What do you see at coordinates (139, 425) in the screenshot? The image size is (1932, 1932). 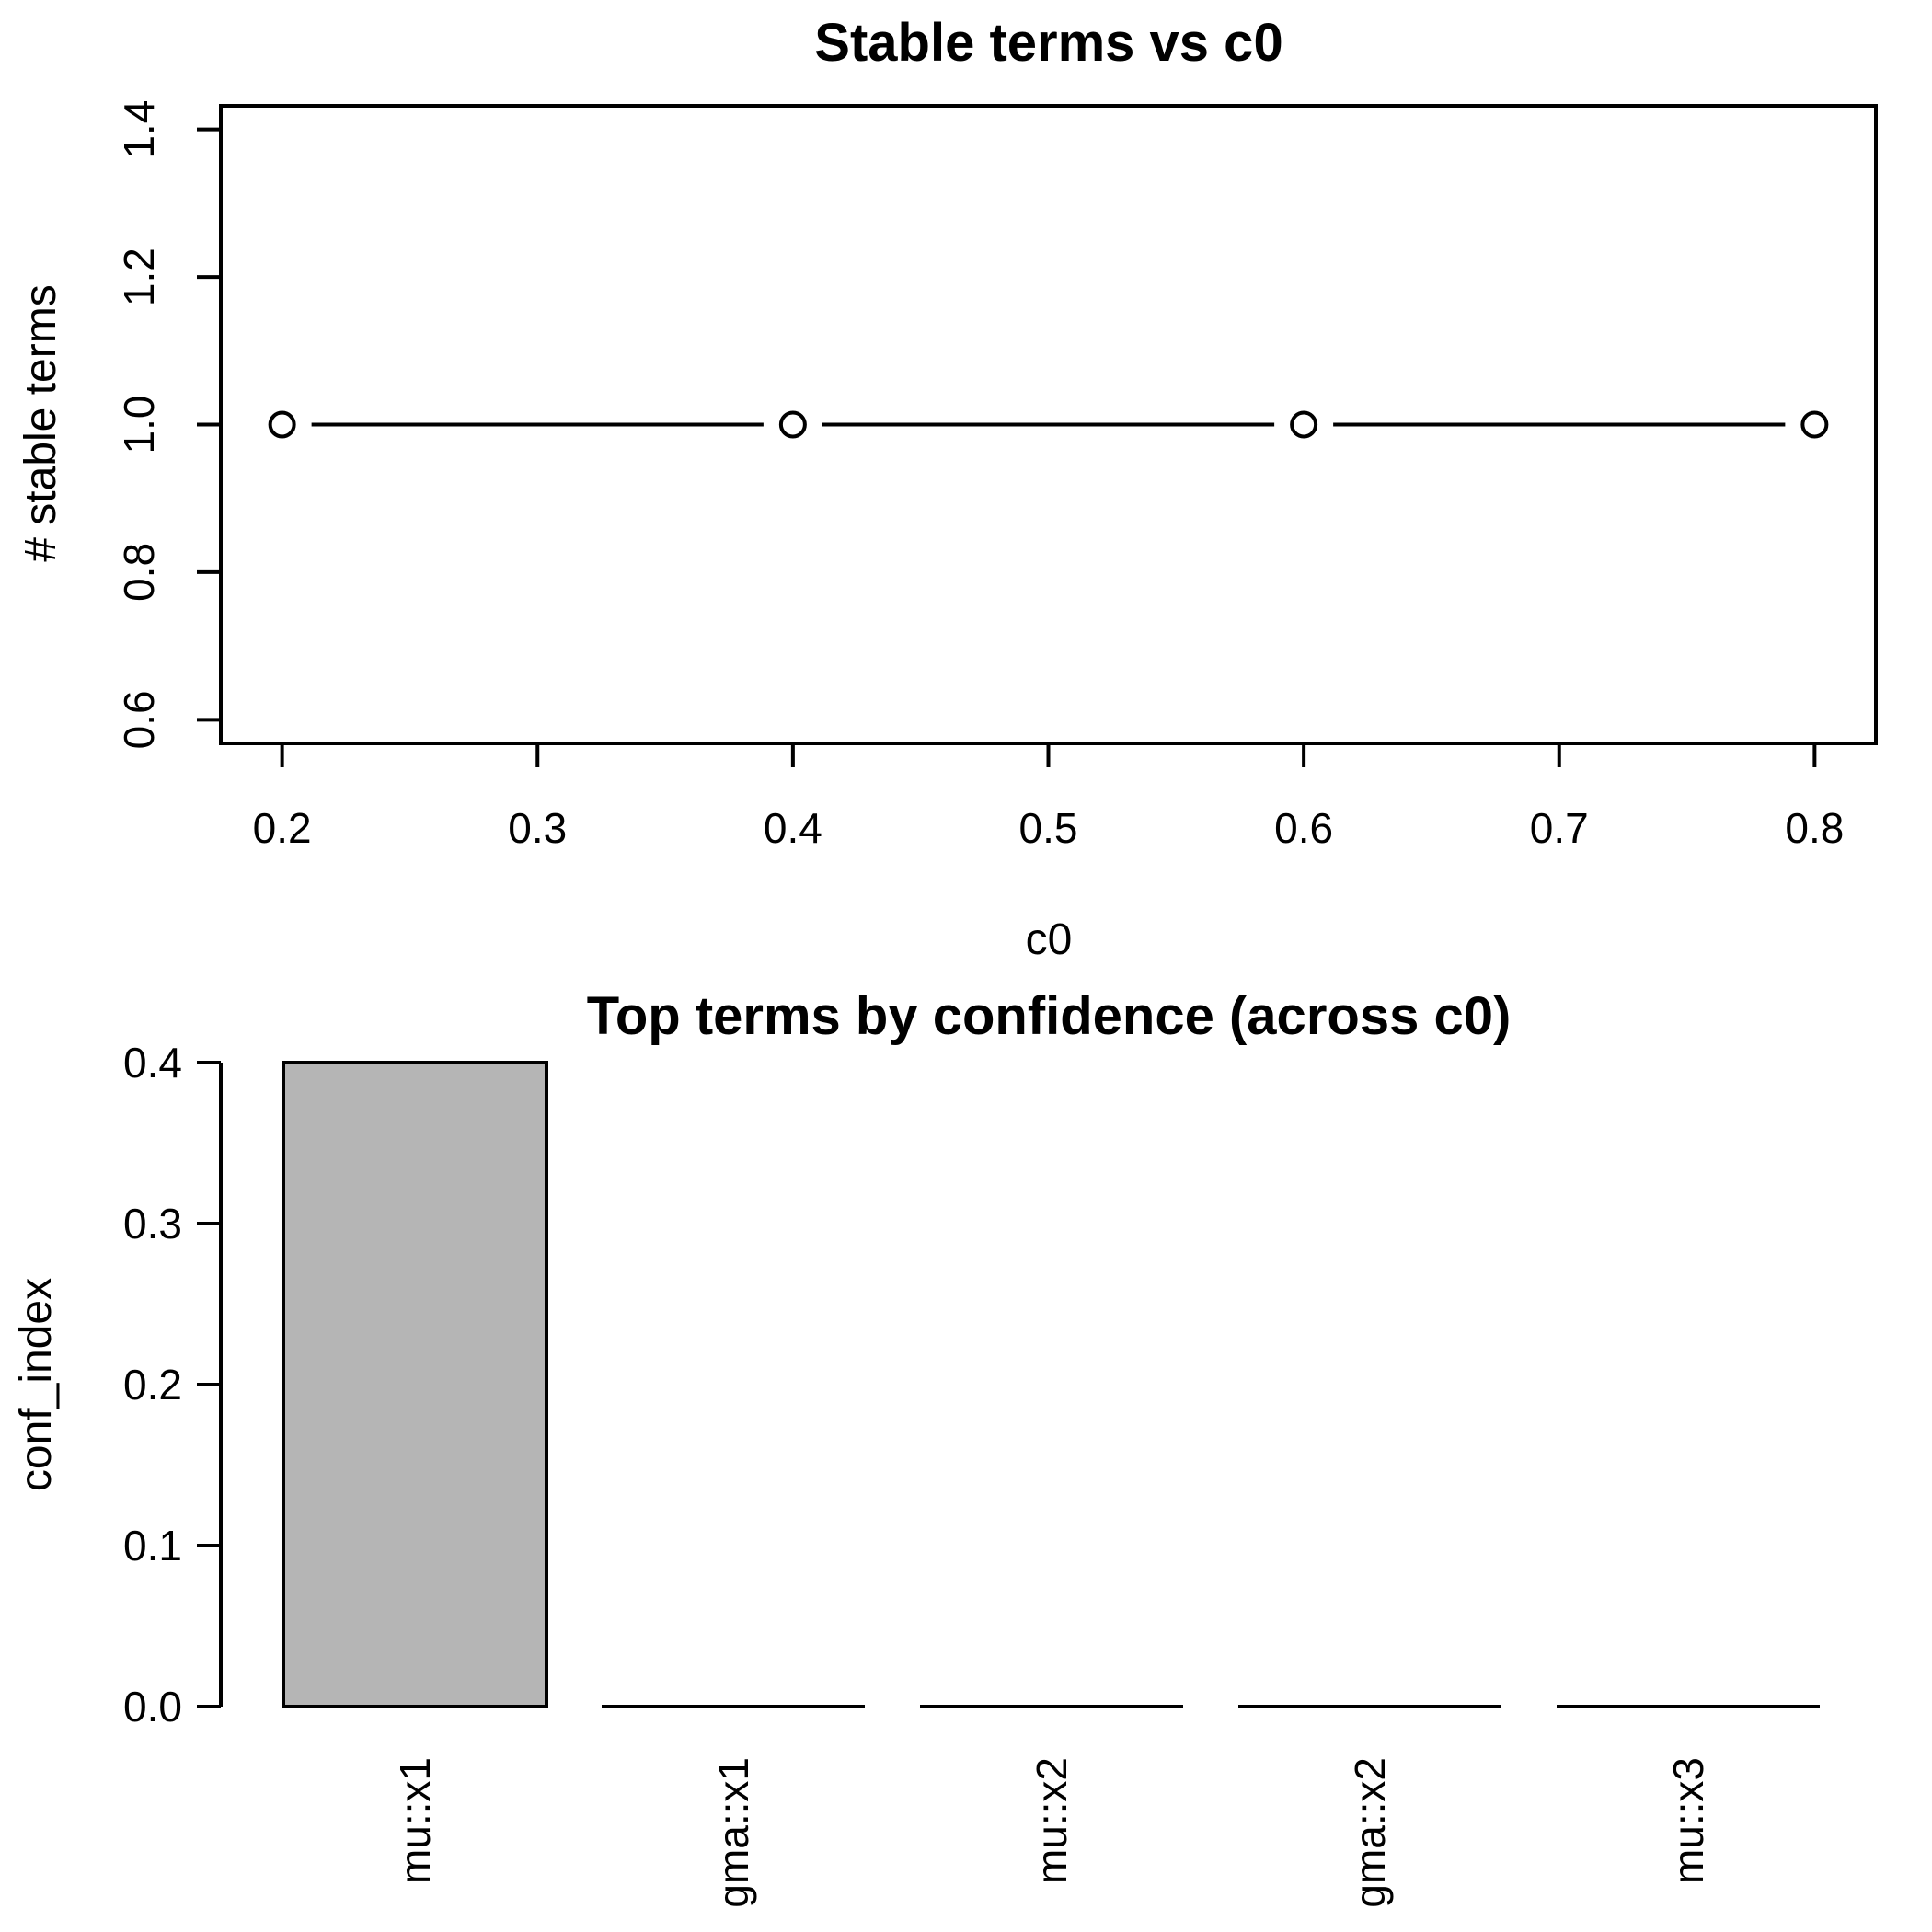 I see `plot1-y-tick-label: 1.0` at bounding box center [139, 425].